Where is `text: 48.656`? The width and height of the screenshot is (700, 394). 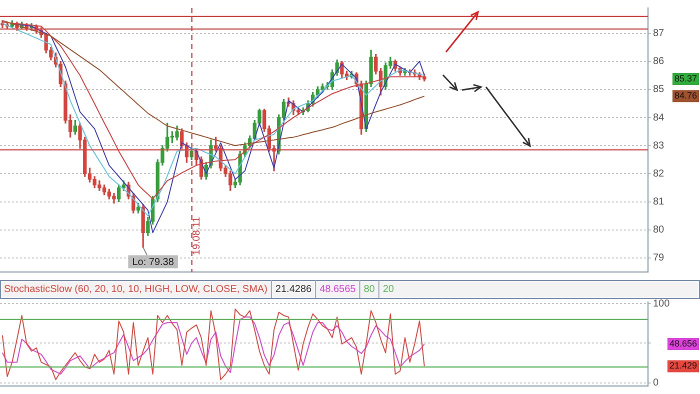 text: 48.656 is located at coordinates (683, 343).